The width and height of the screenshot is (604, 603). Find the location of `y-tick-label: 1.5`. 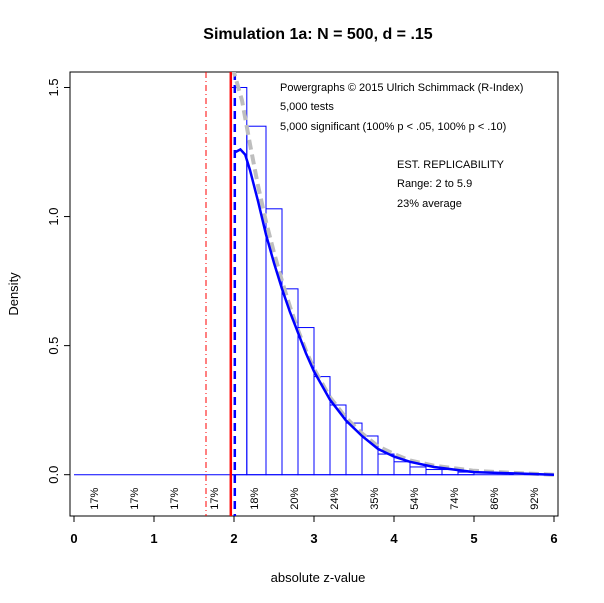

y-tick-label: 1.5 is located at coordinates (53, 87).